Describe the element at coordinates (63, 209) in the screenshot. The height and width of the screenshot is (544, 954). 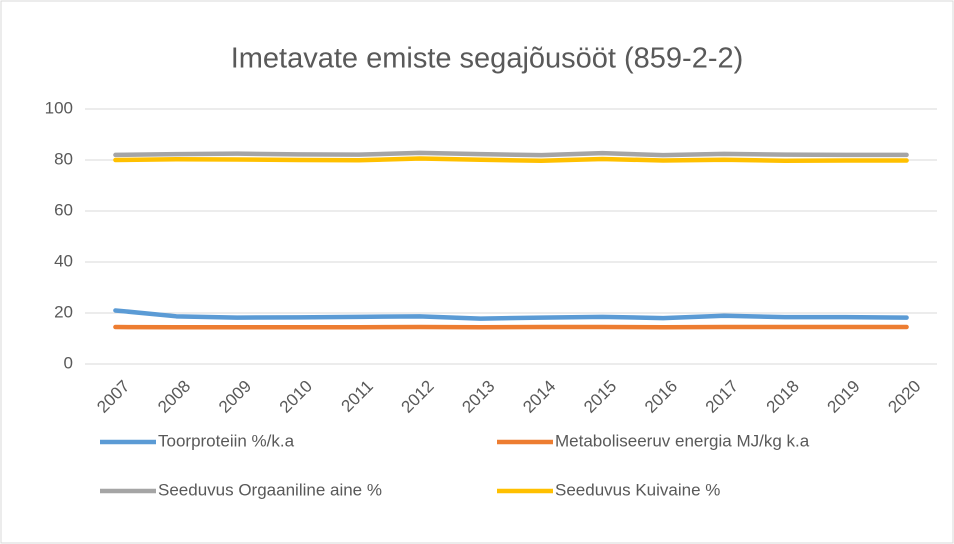
I see `y-tick-label: 60` at that location.